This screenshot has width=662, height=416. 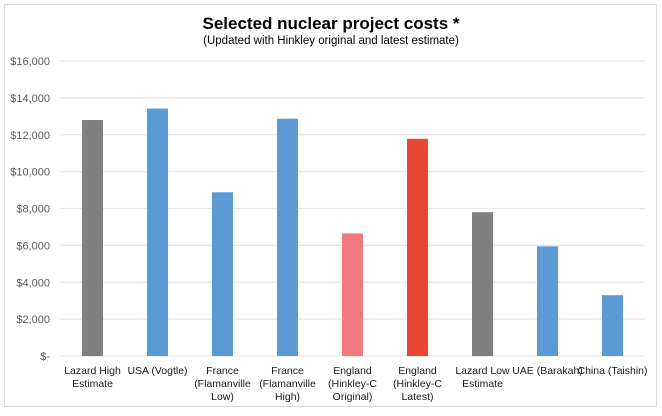 I want to click on y-tick-label: $14,000, so click(x=30, y=99).